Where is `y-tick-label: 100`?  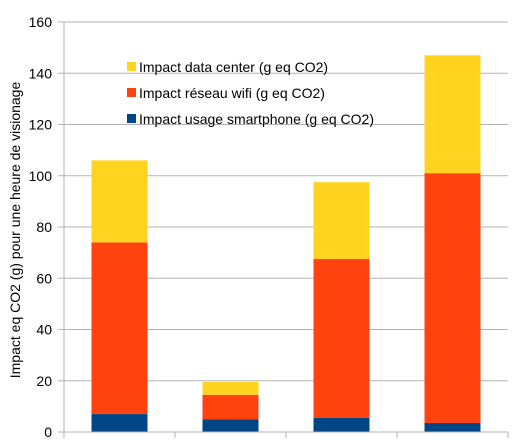 y-tick-label: 100 is located at coordinates (41, 176).